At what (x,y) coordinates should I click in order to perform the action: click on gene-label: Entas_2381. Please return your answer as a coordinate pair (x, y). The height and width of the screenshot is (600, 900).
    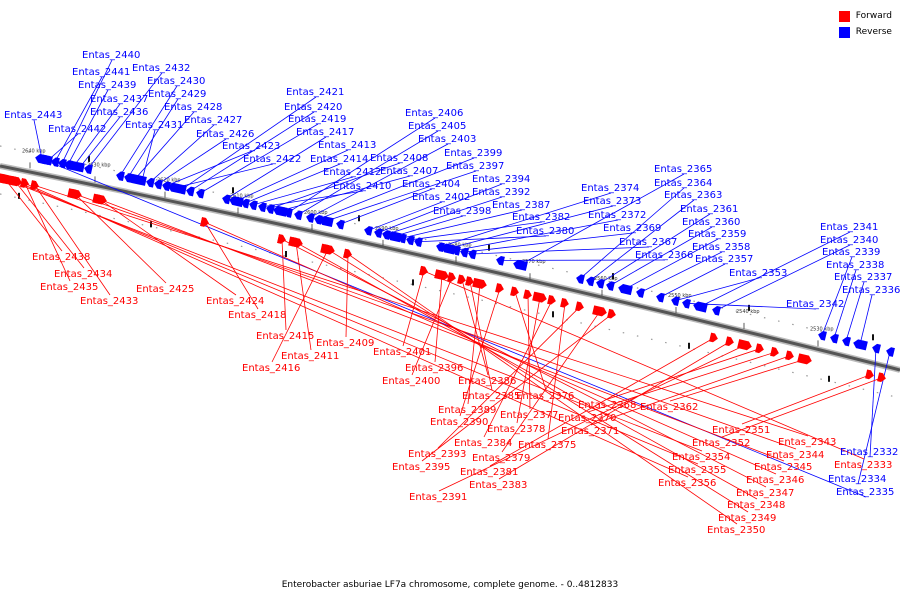
    Looking at the image, I should click on (489, 472).